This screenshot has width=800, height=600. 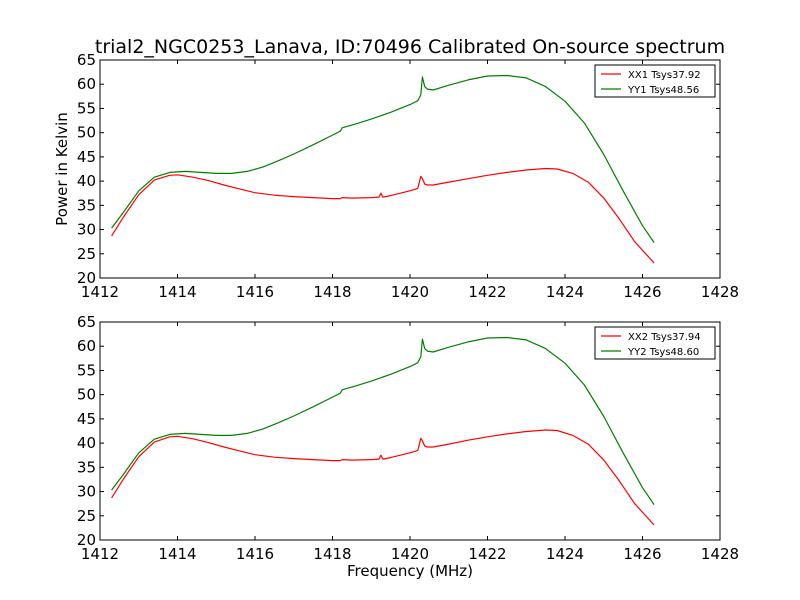 I want to click on y-axis-label: Power in Kelvin, so click(x=62, y=169).